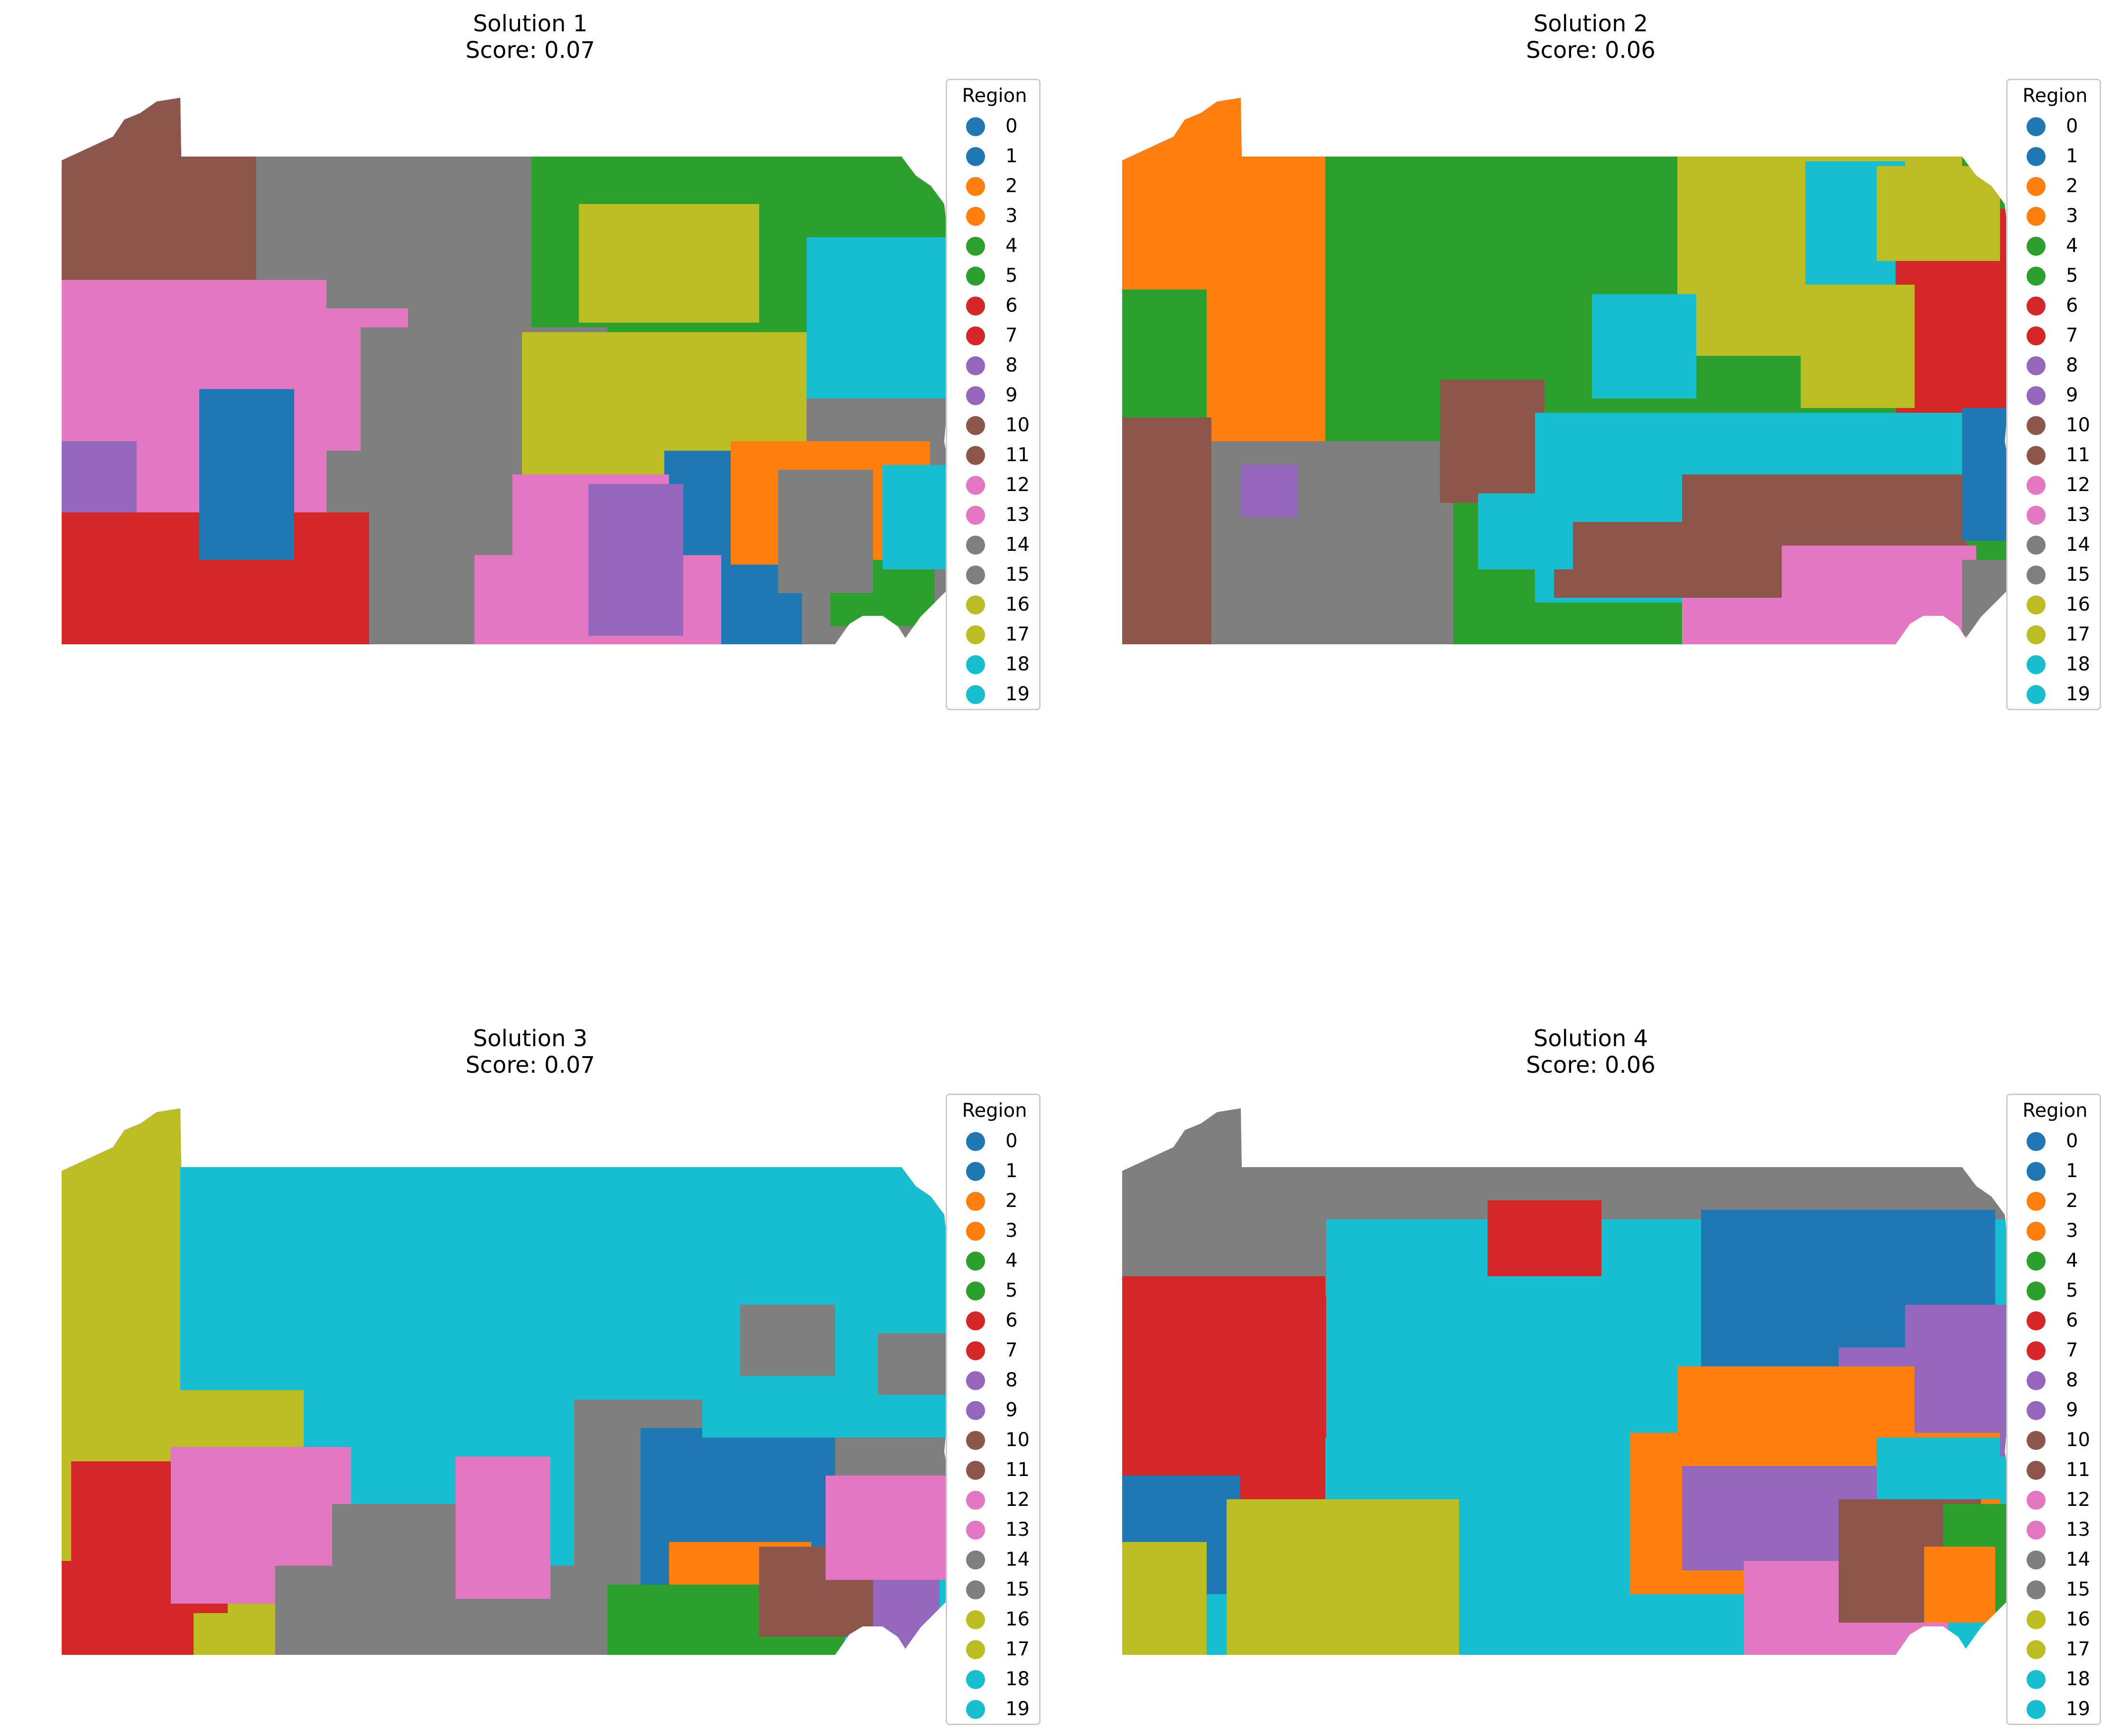 The image size is (2121, 1736). I want to click on legend-label: 9, so click(2072, 395).